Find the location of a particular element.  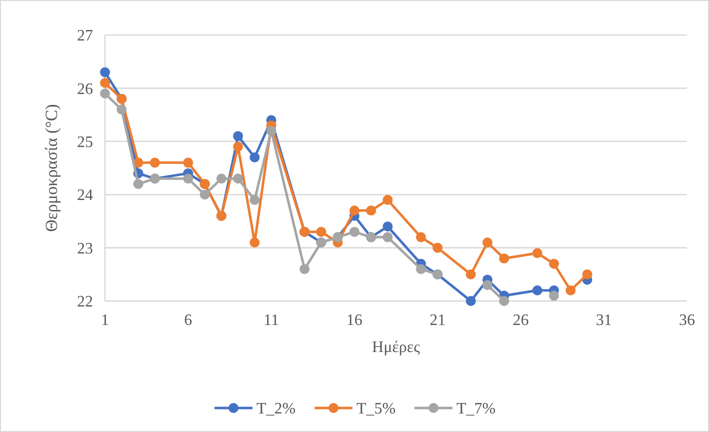

y-axis-title: Θερμοκρασία (°C) is located at coordinates (51, 168).